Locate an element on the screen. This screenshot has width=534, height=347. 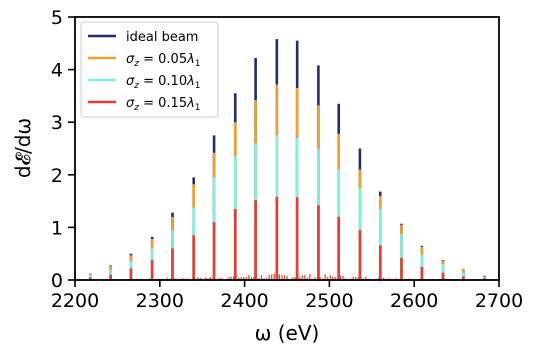
legend-item: σz = 0.15λ1 is located at coordinates (144, 104).